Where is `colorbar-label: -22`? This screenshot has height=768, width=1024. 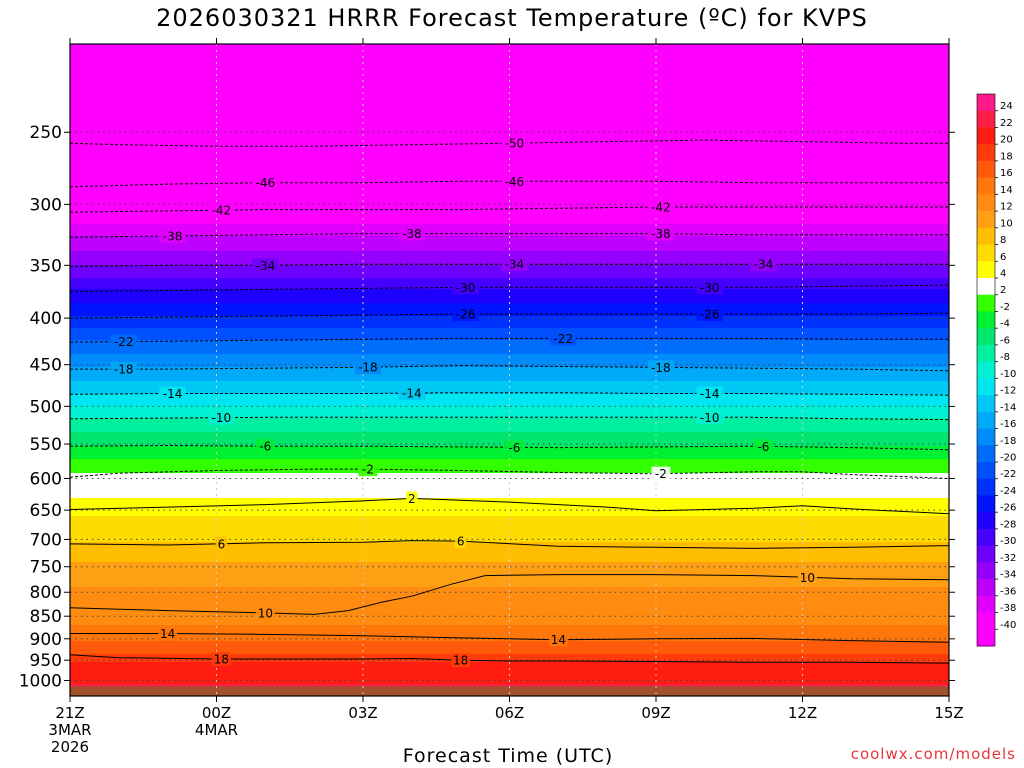
colorbar-label: -22 is located at coordinates (1008, 474).